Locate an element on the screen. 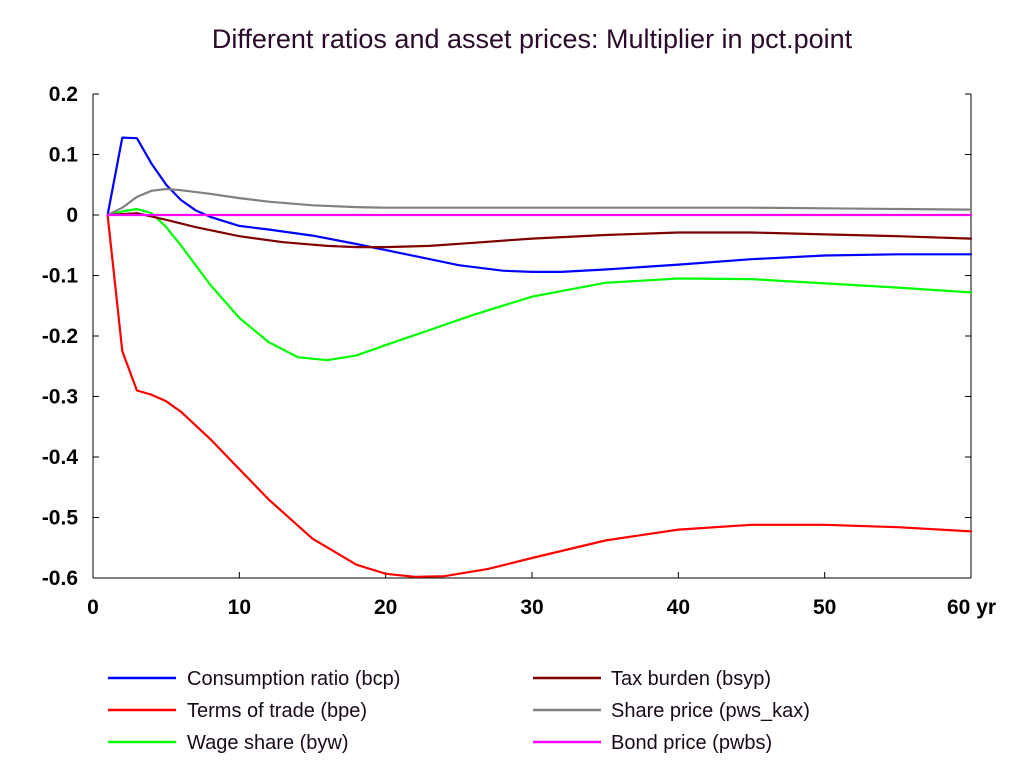 This screenshot has height=778, width=1024. y-tick-label: -0.5 is located at coordinates (60, 518).